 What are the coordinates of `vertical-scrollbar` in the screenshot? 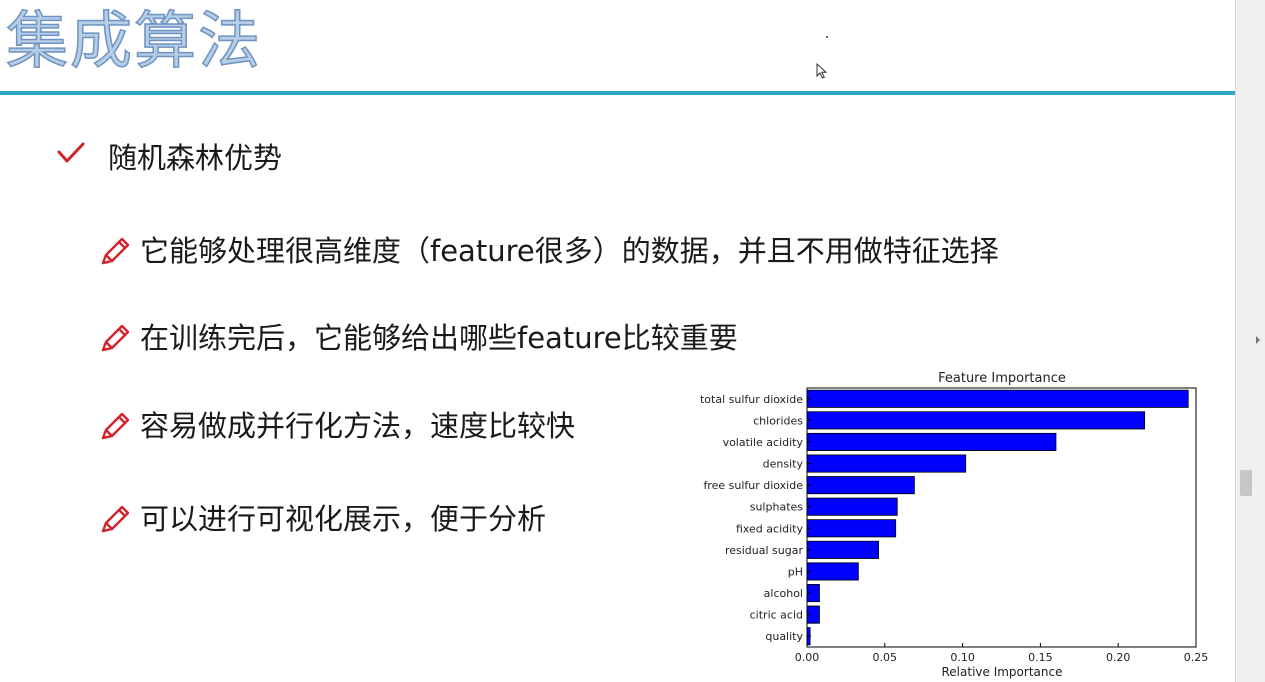 It's located at (1250, 341).